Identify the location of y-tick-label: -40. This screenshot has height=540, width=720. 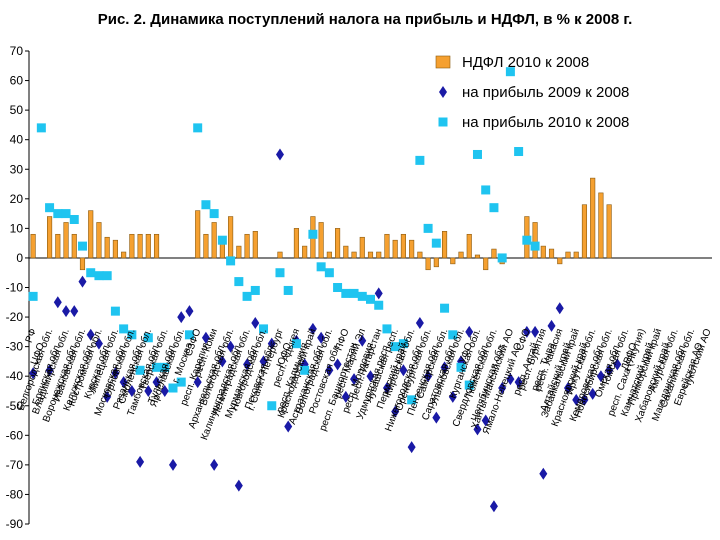
(15, 376).